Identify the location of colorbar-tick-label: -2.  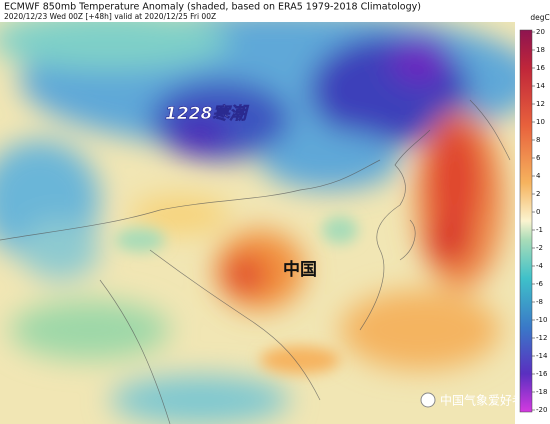
(539, 248).